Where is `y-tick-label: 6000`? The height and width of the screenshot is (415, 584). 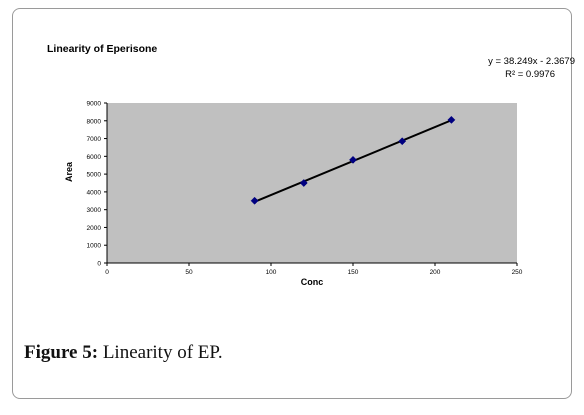
y-tick-label: 6000 is located at coordinates (94, 157).